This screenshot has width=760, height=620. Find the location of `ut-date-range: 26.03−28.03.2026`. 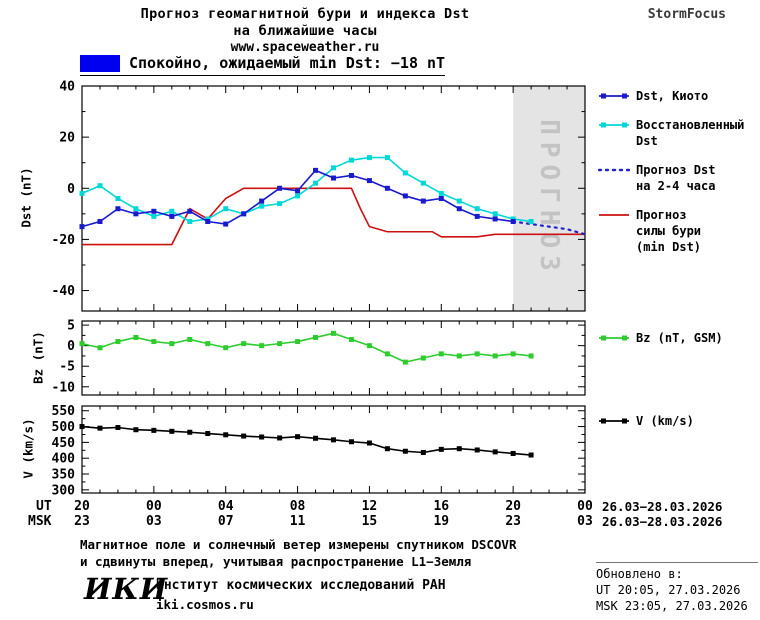

ut-date-range: 26.03−28.03.2026 is located at coordinates (662, 506).